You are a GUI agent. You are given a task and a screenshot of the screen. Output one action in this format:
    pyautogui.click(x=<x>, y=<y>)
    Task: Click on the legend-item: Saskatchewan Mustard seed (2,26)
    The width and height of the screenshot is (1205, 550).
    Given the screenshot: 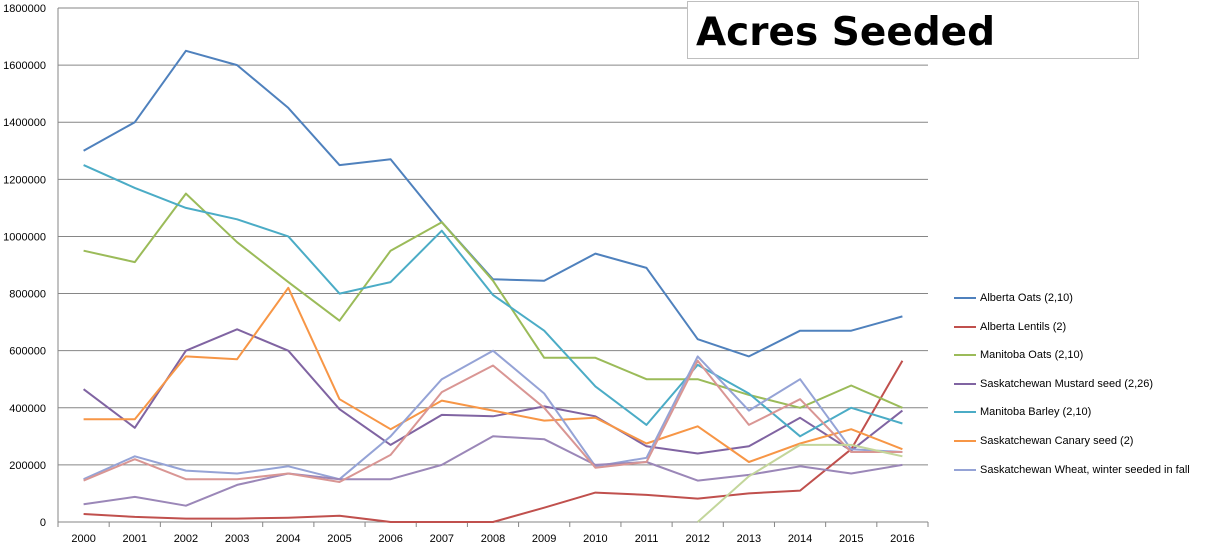 What is the action you would take?
    pyautogui.click(x=1053, y=384)
    